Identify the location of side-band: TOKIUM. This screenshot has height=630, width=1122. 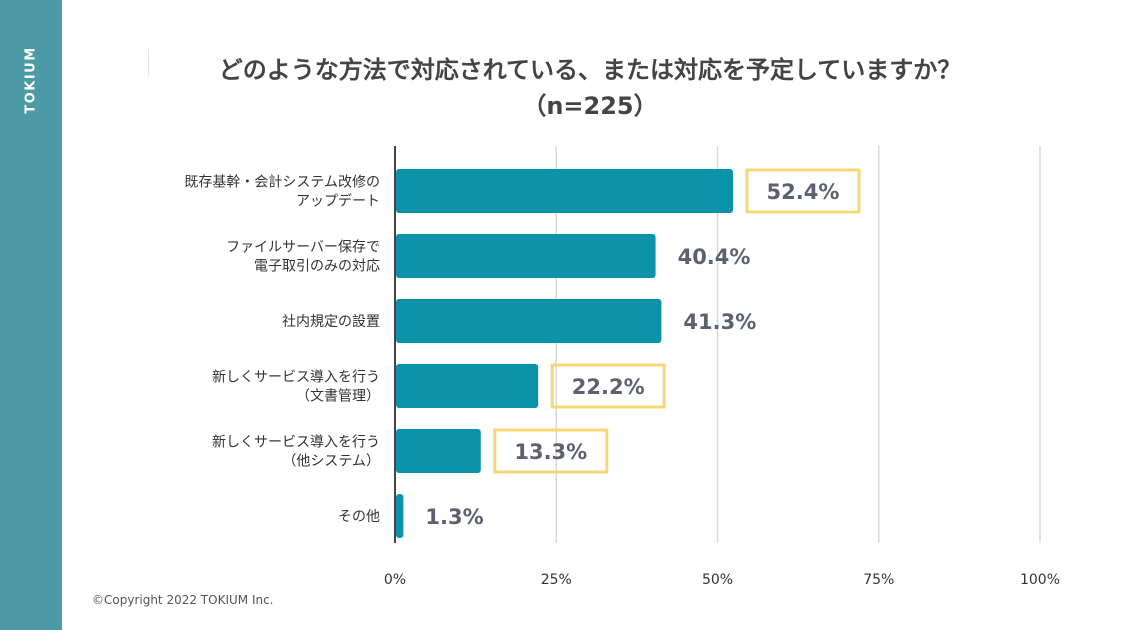
(31, 315).